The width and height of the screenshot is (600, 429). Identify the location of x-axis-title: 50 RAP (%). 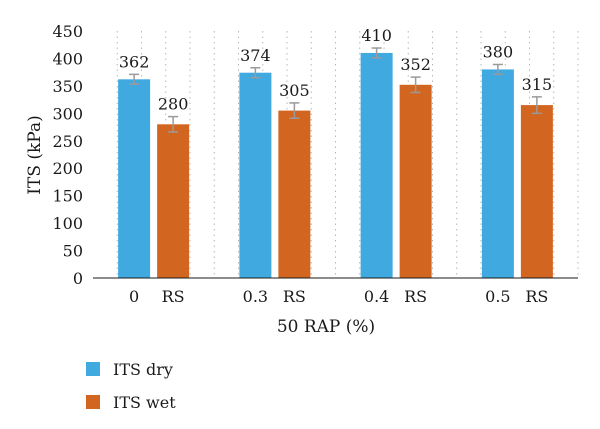
(326, 327).